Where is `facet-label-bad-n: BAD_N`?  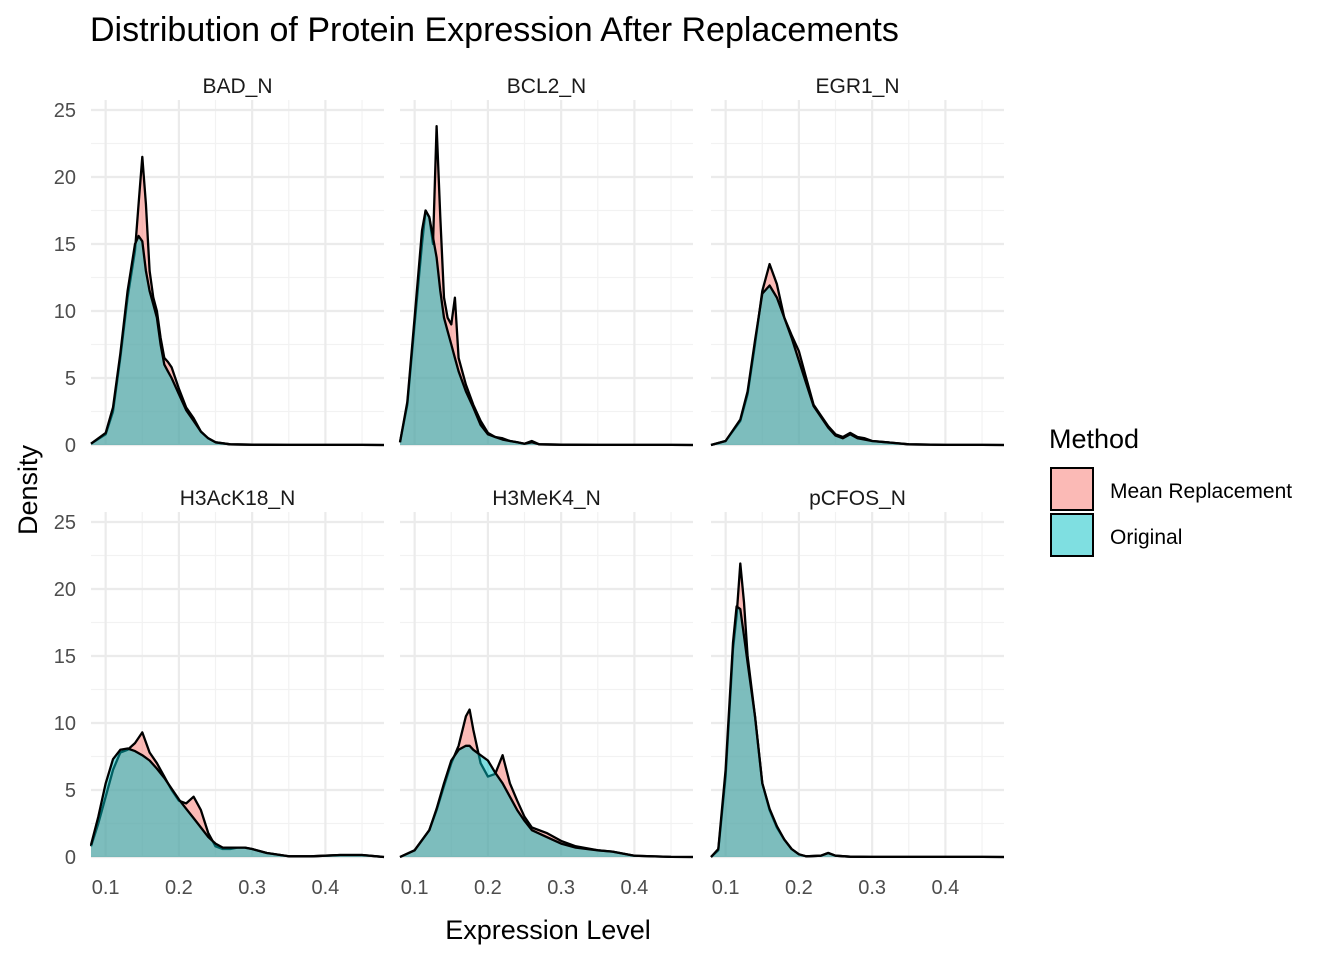
facet-label-bad-n: BAD_N is located at coordinates (237, 86).